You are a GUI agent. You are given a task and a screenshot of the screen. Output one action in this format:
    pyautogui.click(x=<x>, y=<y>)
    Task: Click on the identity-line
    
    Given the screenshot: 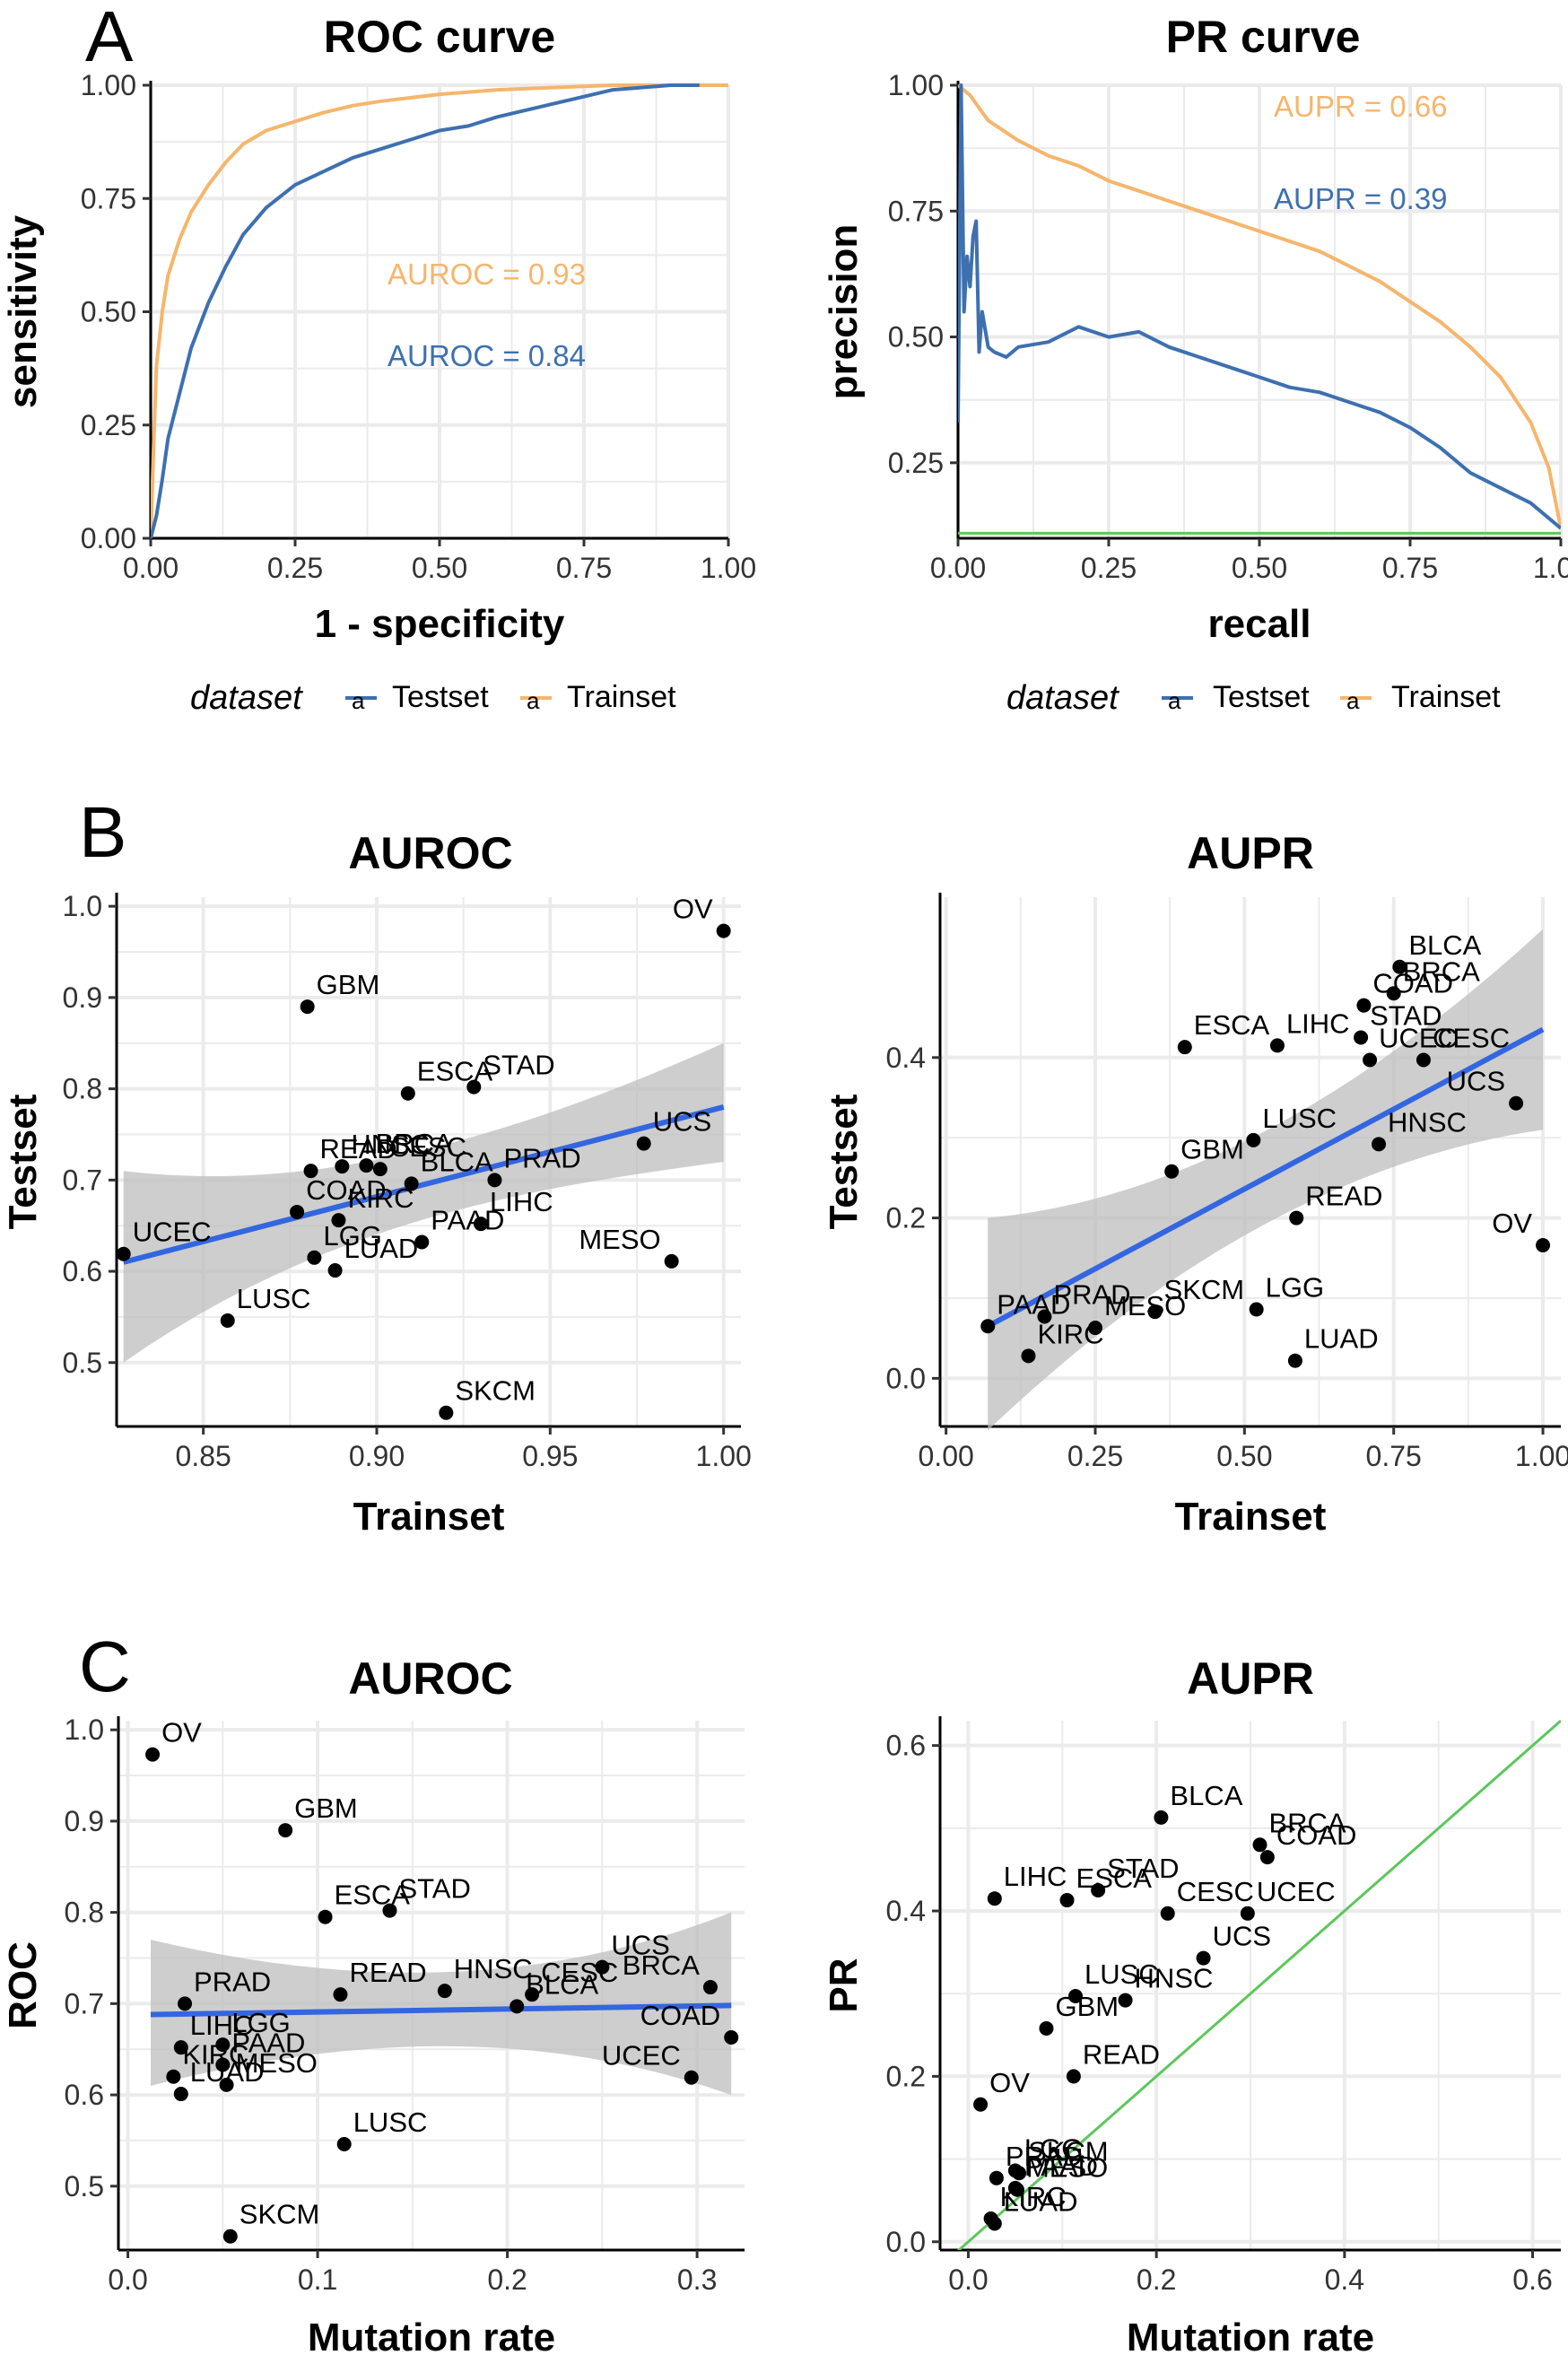 What is the action you would take?
    pyautogui.click(x=1259, y=1984)
    